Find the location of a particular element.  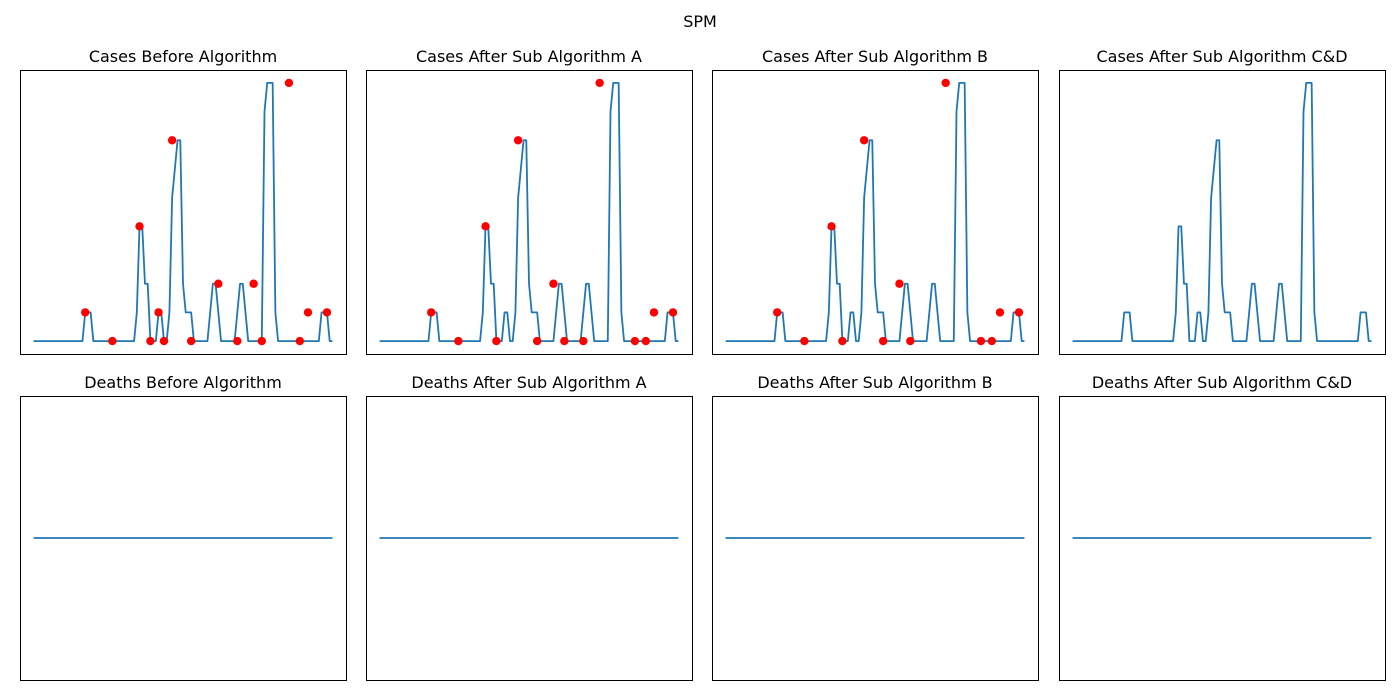

subplot-8: Deaths After Sub Algorithm C&D is located at coordinates (1222, 527).